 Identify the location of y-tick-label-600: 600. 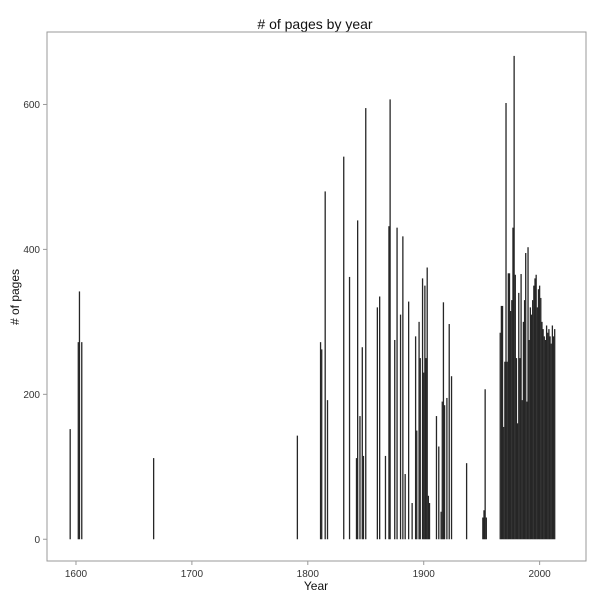
(31, 105).